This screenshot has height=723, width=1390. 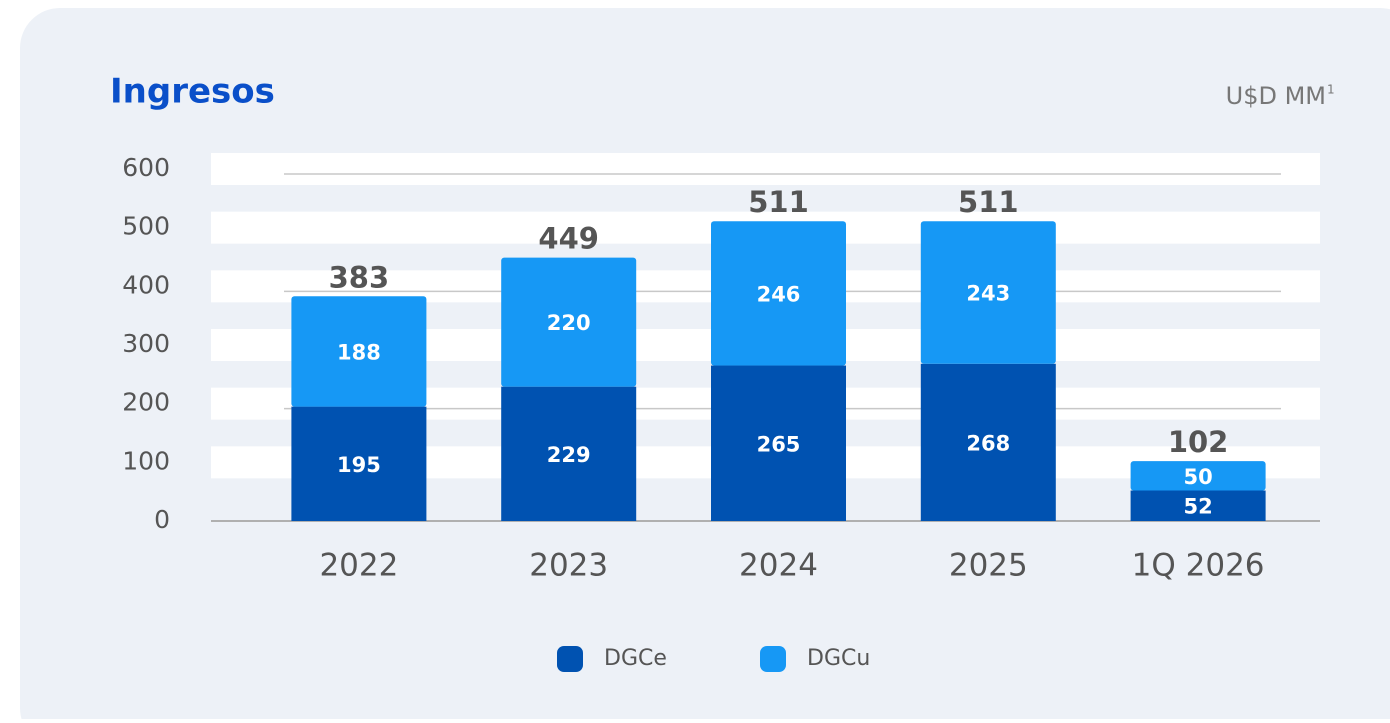 I want to click on value-label: 265, so click(x=779, y=444).